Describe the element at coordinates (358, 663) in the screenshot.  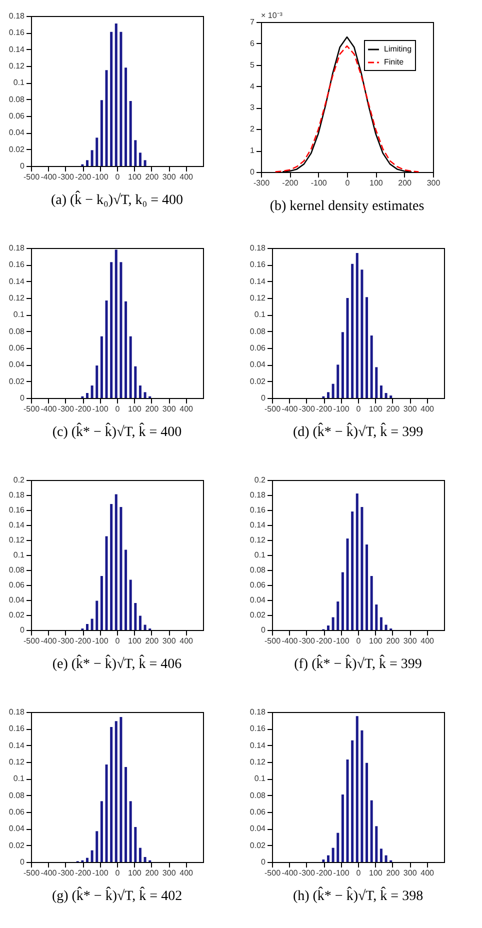
I see `text: (f) (k̂* − k̂)√T, k̂ = 399` at that location.